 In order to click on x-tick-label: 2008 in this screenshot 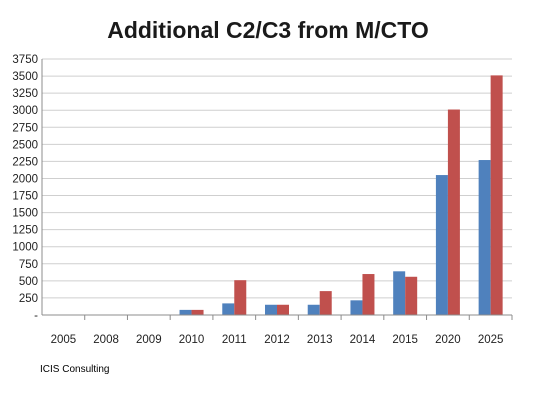, I will do `click(106, 340)`.